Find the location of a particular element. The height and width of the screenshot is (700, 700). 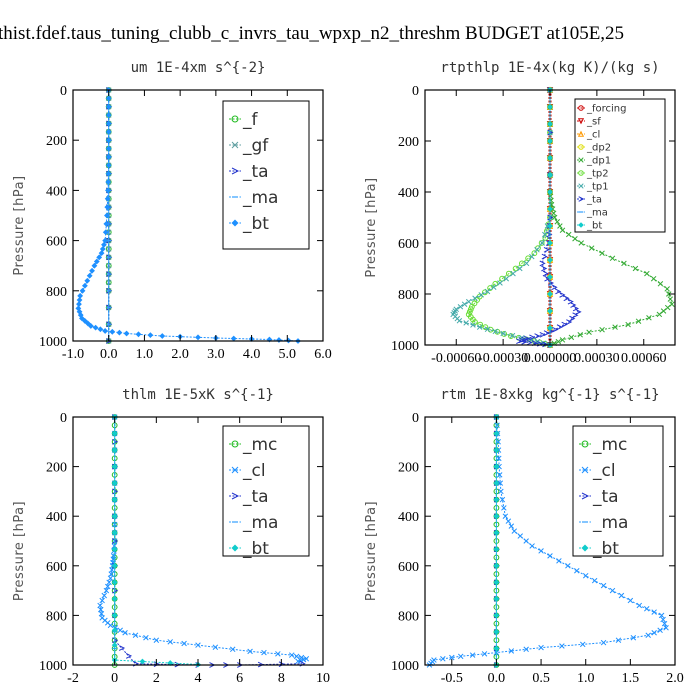

legend-label: _tp1 is located at coordinates (597, 187).